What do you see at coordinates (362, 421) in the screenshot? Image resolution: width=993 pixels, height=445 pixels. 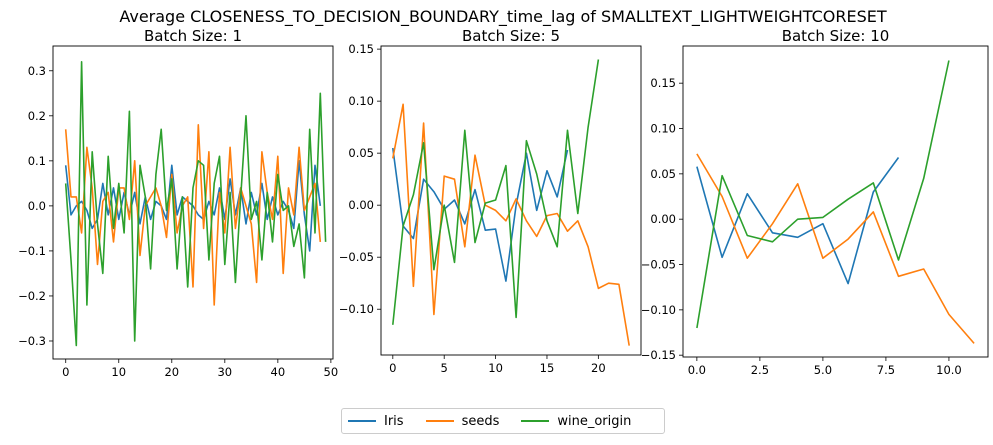 I see `legend-swatch-iris` at bounding box center [362, 421].